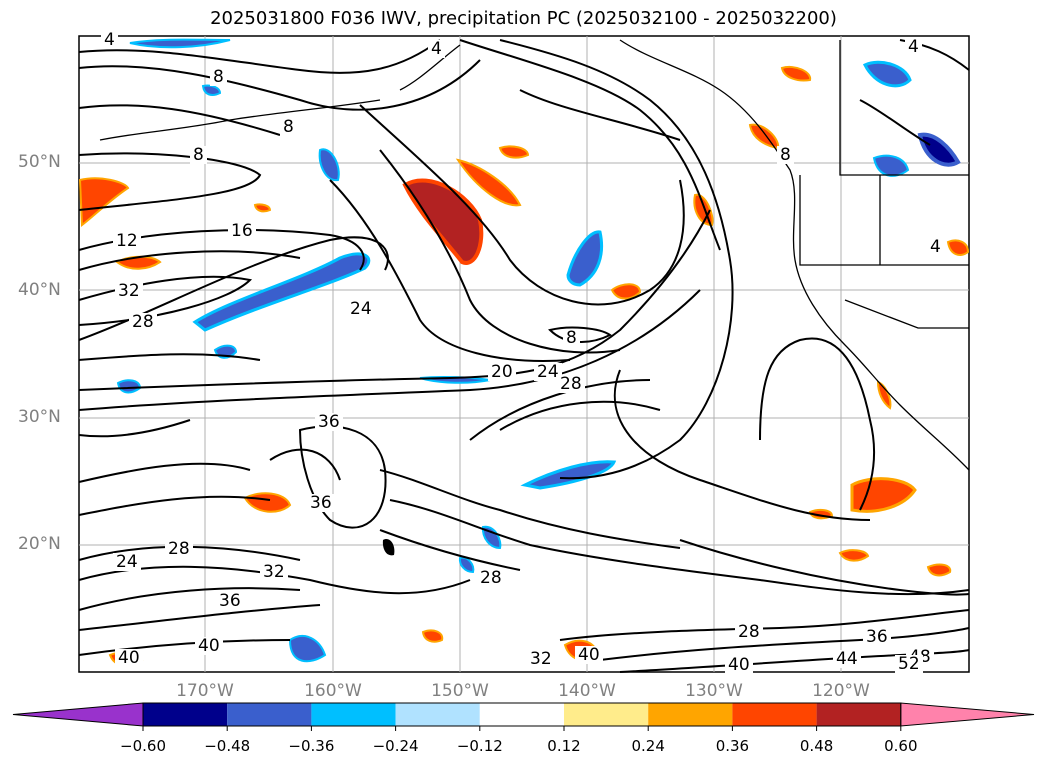 The width and height of the screenshot is (1047, 765). What do you see at coordinates (39, 544) in the screenshot?
I see `lat-label-20: 20°N` at bounding box center [39, 544].